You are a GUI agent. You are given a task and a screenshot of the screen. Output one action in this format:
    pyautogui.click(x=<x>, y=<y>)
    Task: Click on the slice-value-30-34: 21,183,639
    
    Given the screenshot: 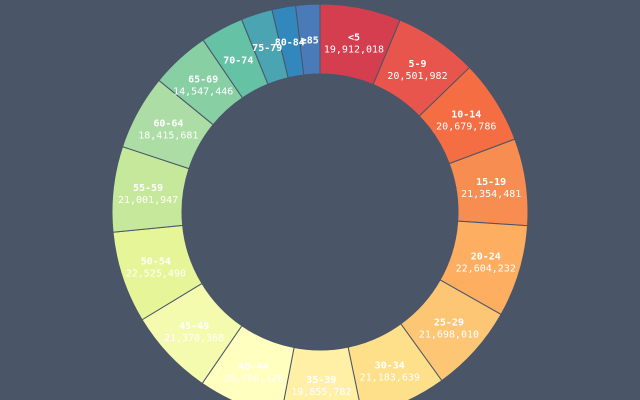 What is the action you would take?
    pyautogui.click(x=390, y=377)
    